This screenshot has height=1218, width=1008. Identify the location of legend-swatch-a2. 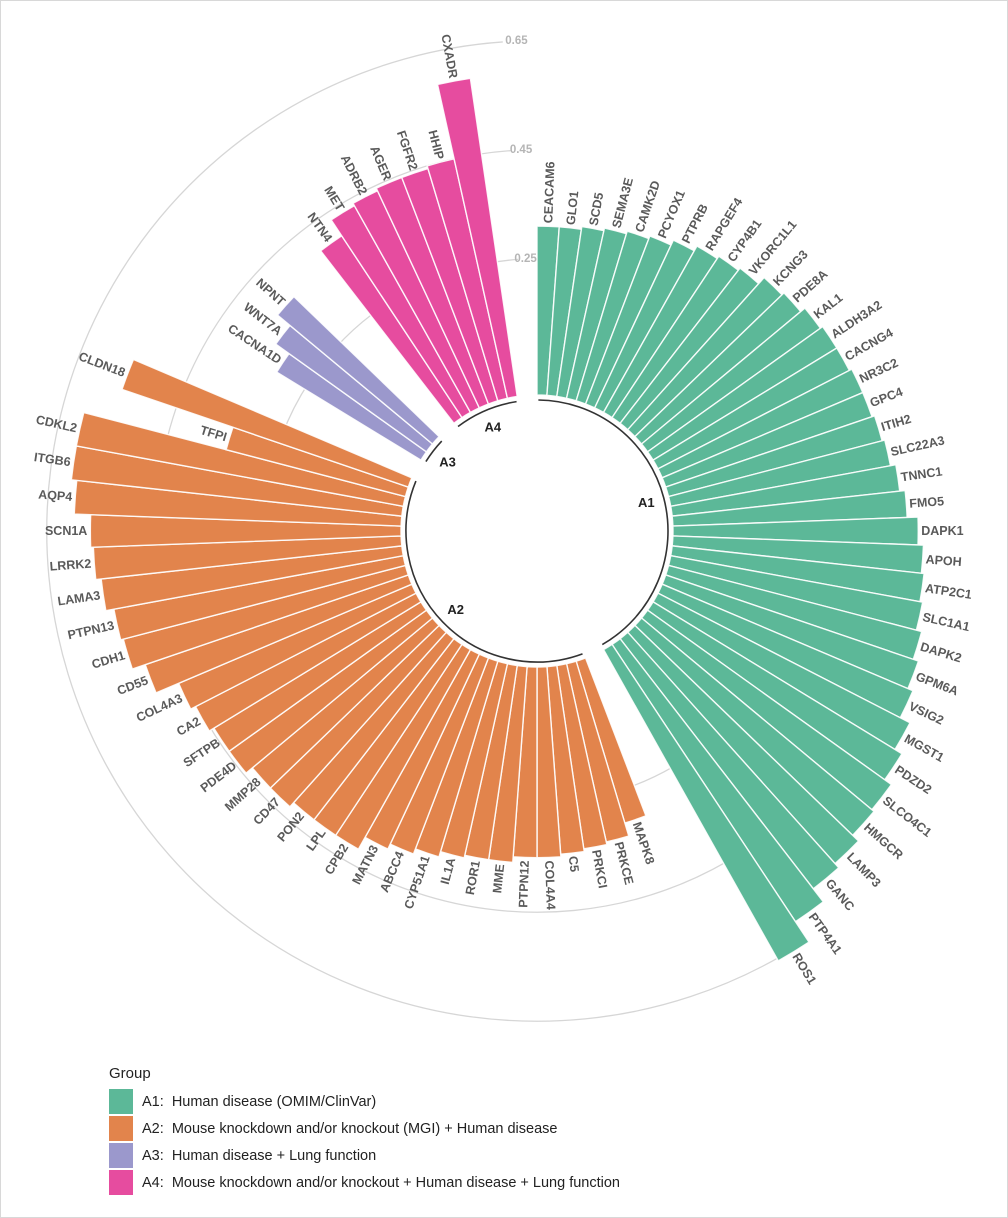
(121, 1128).